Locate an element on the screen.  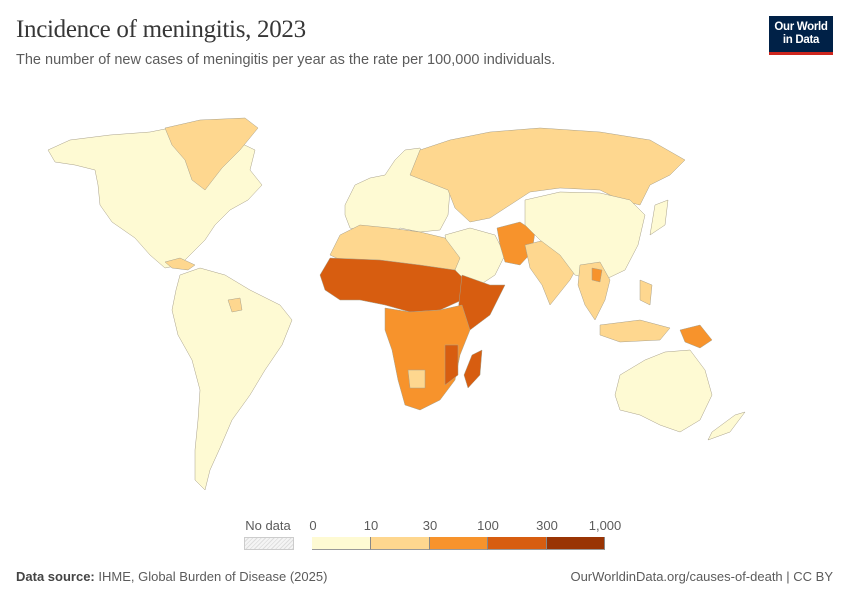
logo-line-1: Our World is located at coordinates (801, 27).